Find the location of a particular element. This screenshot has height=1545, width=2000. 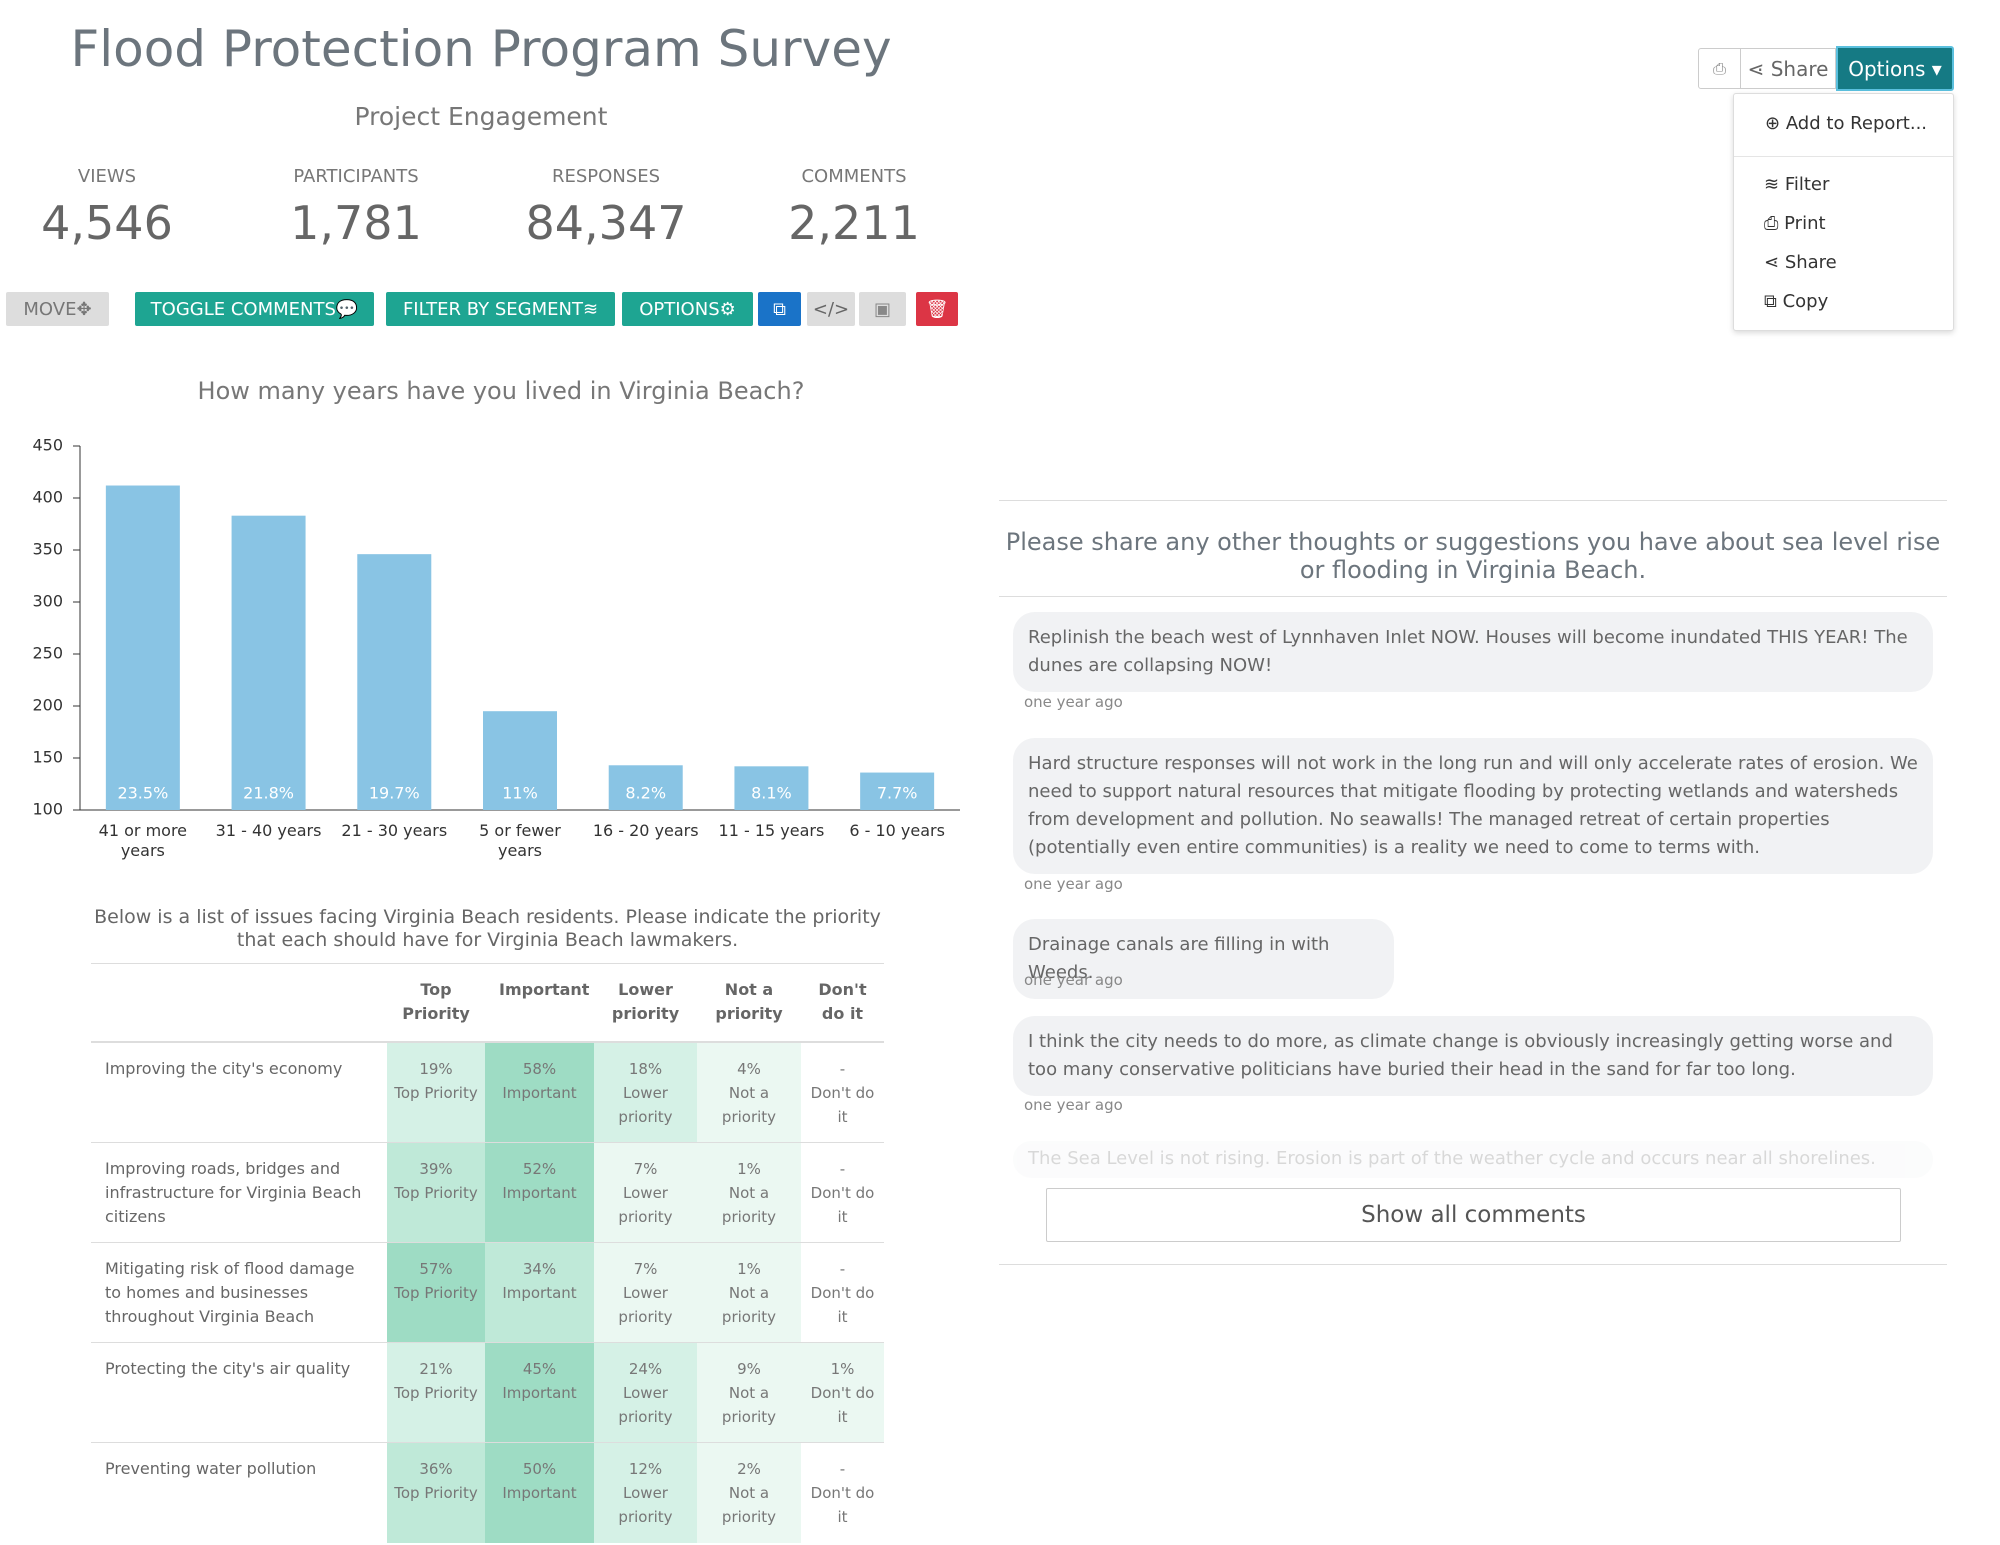

toolbar-button: FILTER BY SEGMENT ≋ is located at coordinates (500, 309).